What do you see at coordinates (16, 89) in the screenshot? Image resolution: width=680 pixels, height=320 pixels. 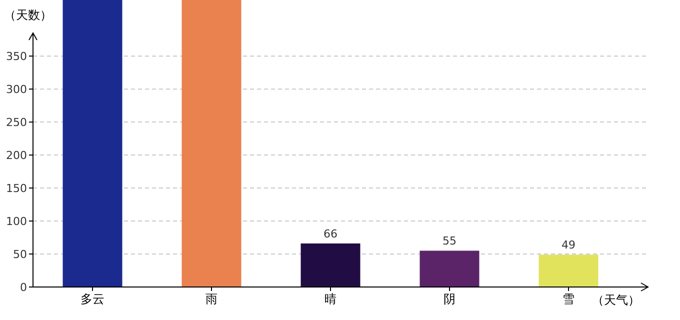 I see `y-tick-label: 300` at bounding box center [16, 89].